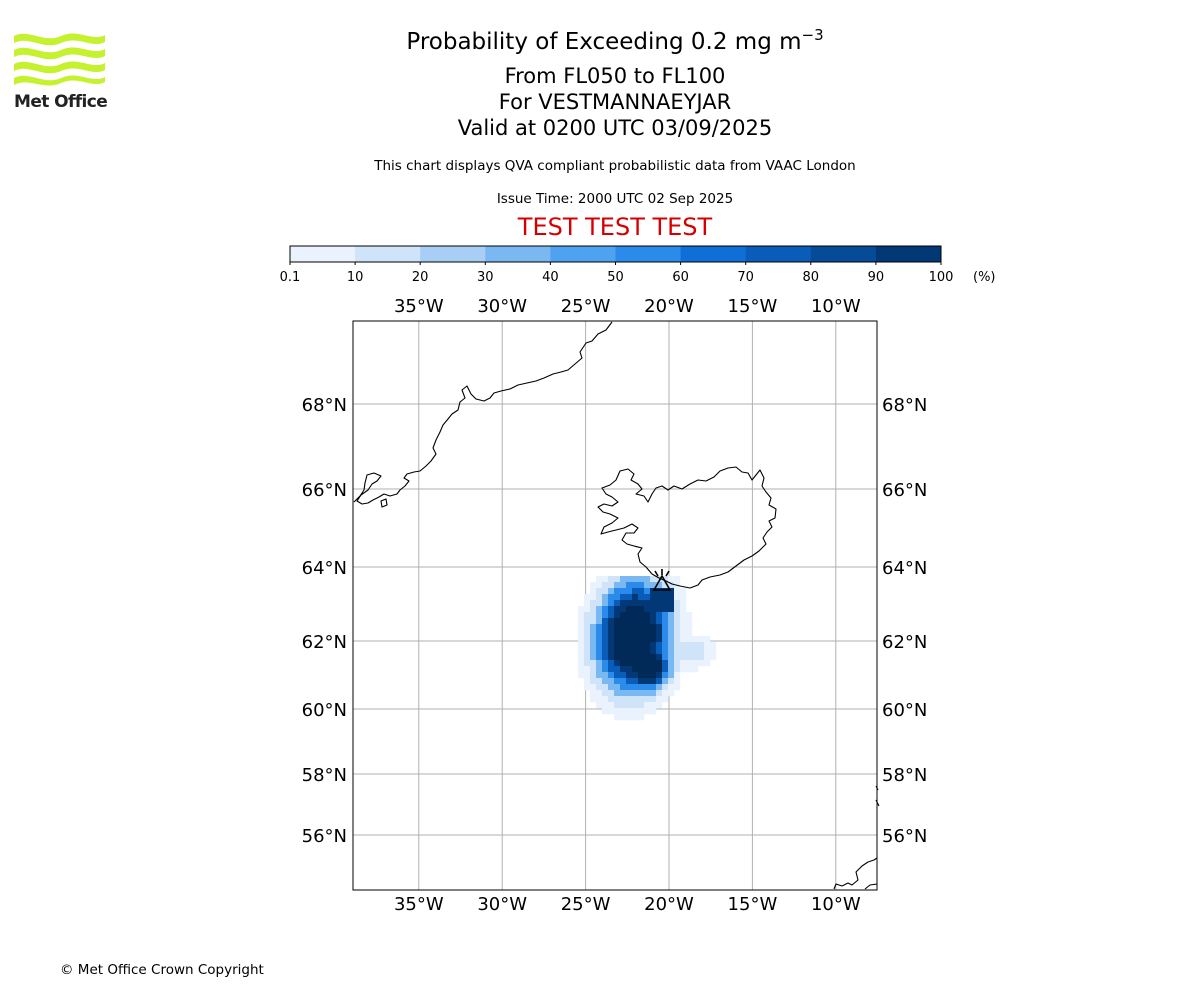 This screenshot has width=1200, height=1000. Describe the element at coordinates (324, 642) in the screenshot. I see `lat-label-left: 62°N` at that location.